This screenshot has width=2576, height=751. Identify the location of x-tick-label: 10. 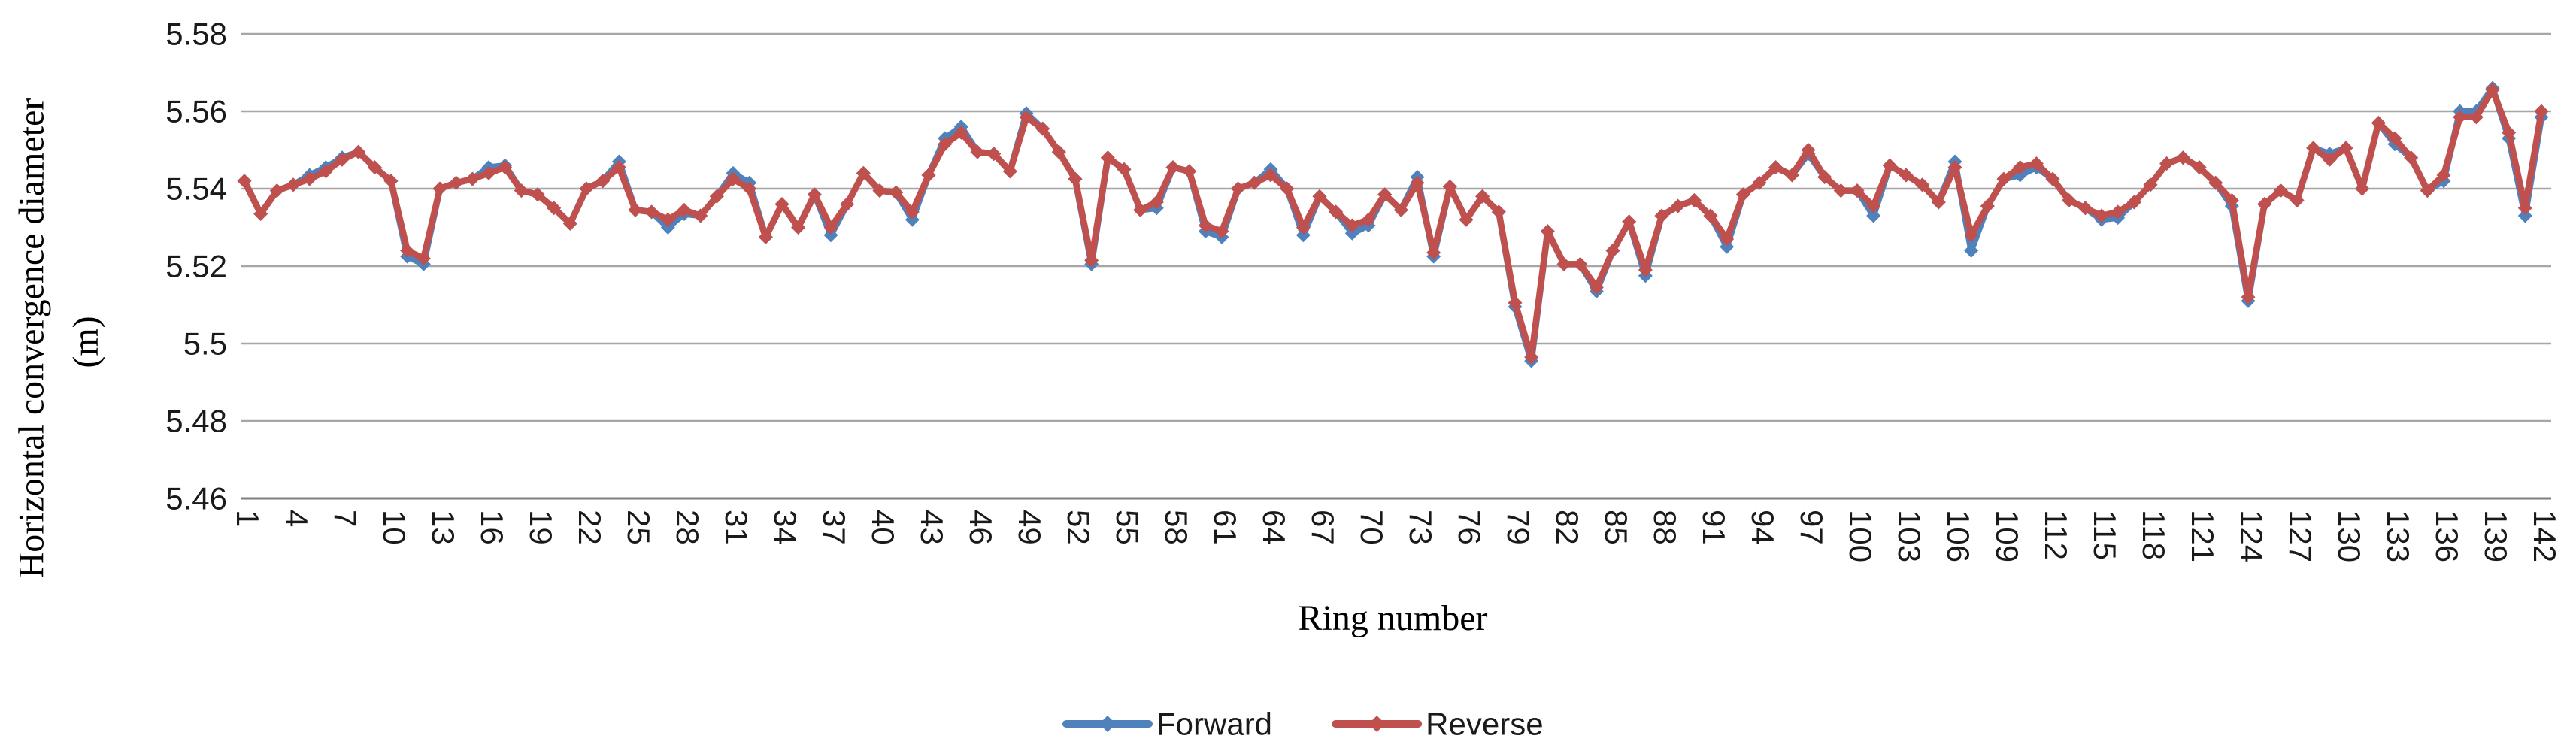
(394, 527).